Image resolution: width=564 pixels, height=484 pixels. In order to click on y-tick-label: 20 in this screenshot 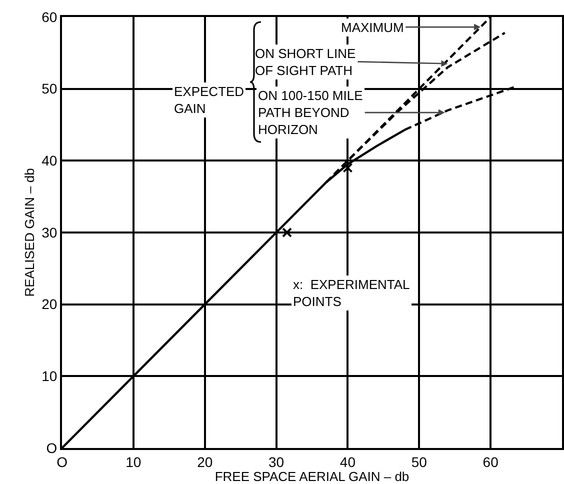, I will do `click(50, 304)`.